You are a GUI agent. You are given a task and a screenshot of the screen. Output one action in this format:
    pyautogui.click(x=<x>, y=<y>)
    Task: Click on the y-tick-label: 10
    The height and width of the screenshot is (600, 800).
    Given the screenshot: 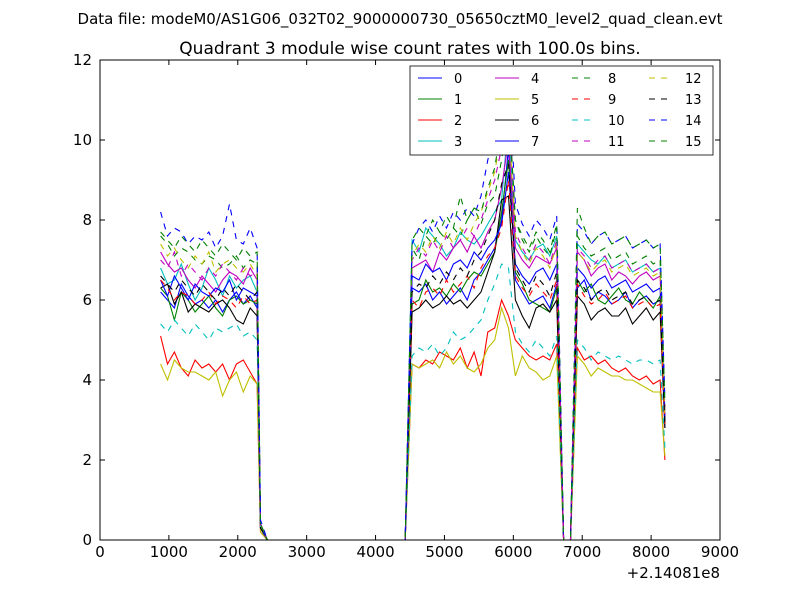 What is the action you would take?
    pyautogui.click(x=82, y=140)
    